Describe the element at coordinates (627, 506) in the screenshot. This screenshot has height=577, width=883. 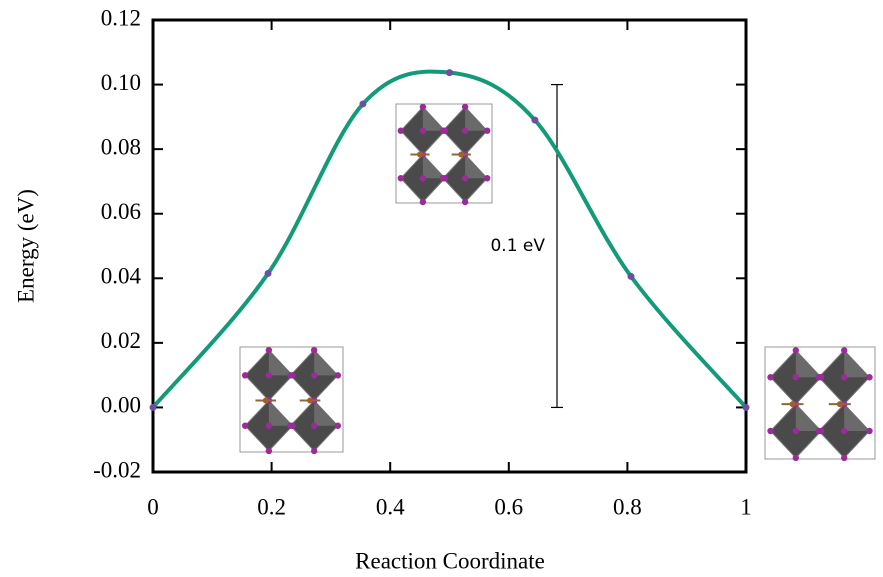
I see `x-tick-label: 0.8` at that location.